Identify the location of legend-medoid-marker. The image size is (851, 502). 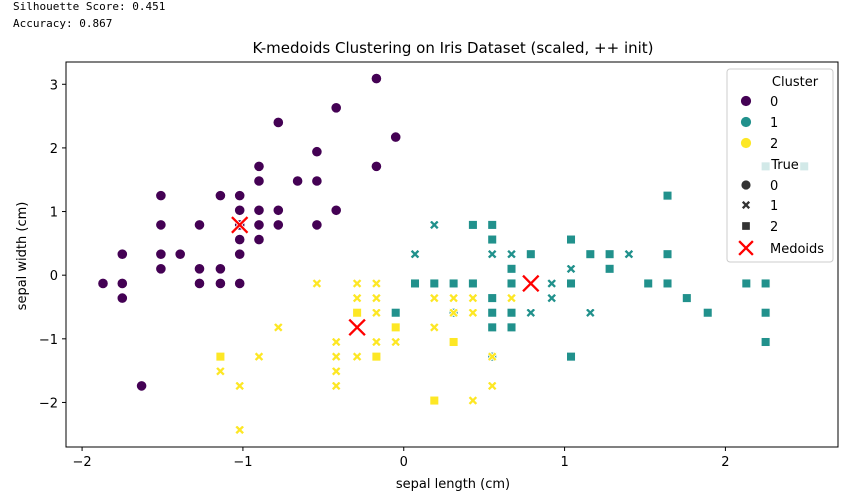
(746, 248).